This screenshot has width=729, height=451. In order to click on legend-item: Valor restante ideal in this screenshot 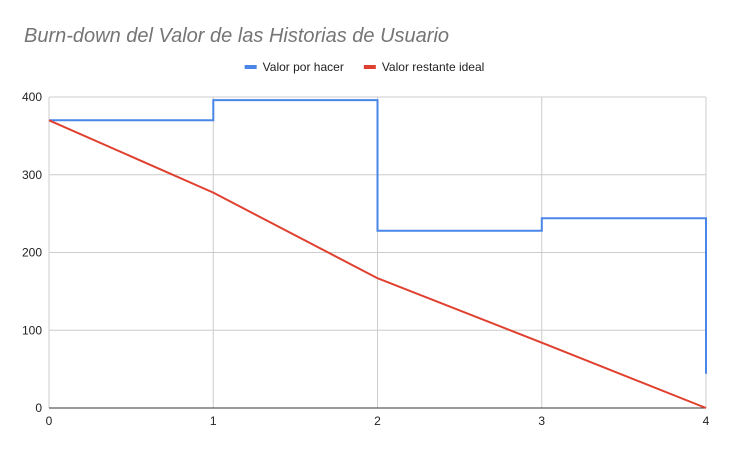, I will do `click(424, 67)`.